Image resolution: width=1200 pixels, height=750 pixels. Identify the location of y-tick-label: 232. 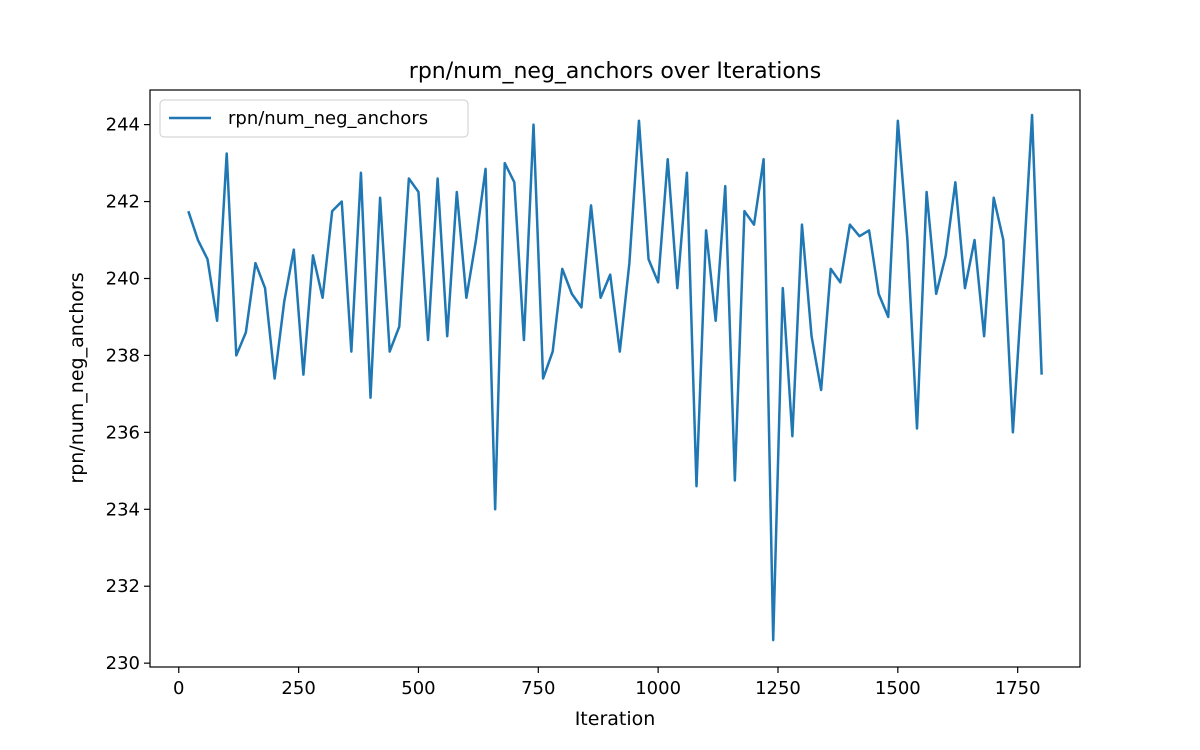
(123, 586).